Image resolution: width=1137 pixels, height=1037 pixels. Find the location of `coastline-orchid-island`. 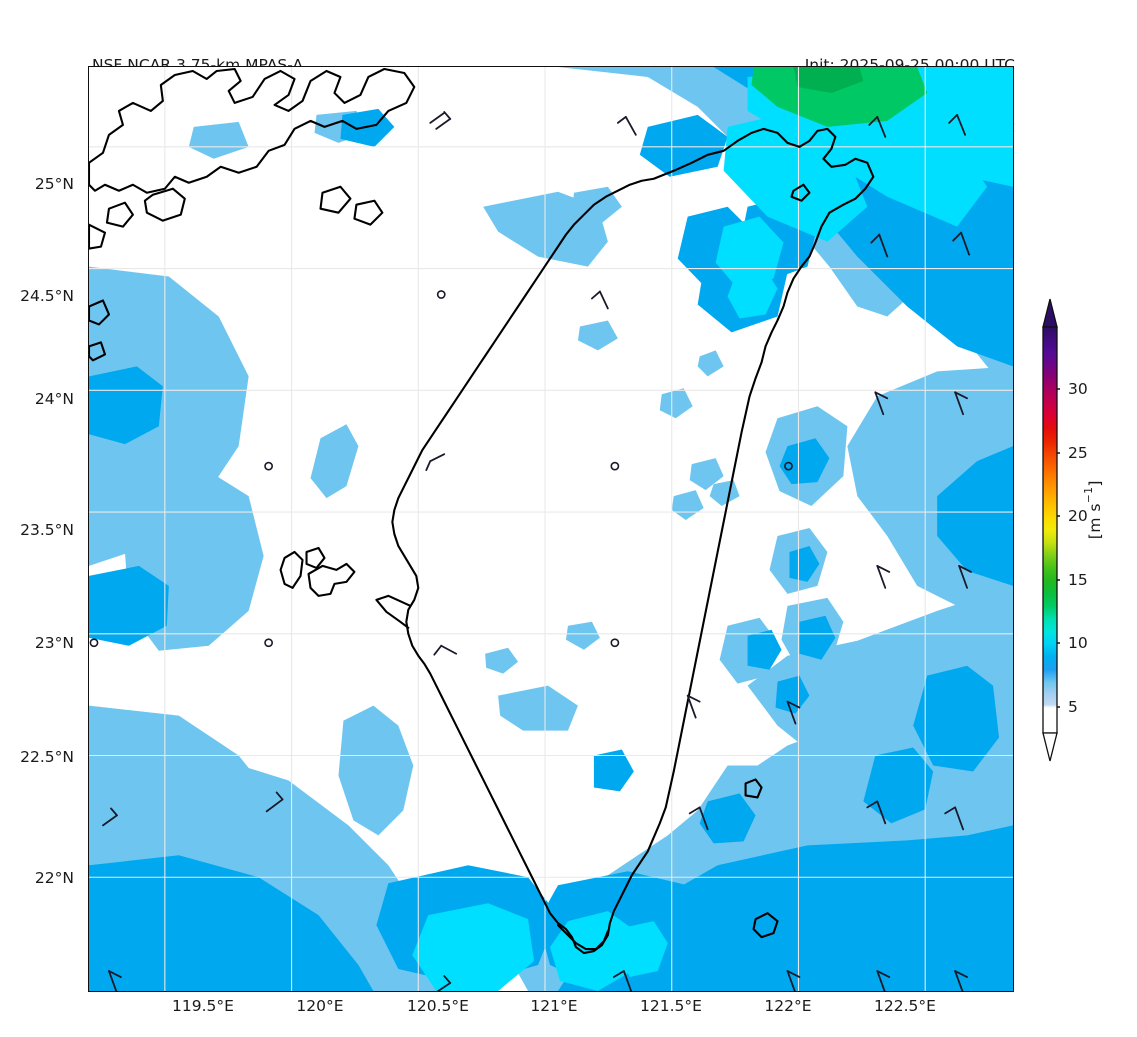

coastline-orchid-island is located at coordinates (765, 925).